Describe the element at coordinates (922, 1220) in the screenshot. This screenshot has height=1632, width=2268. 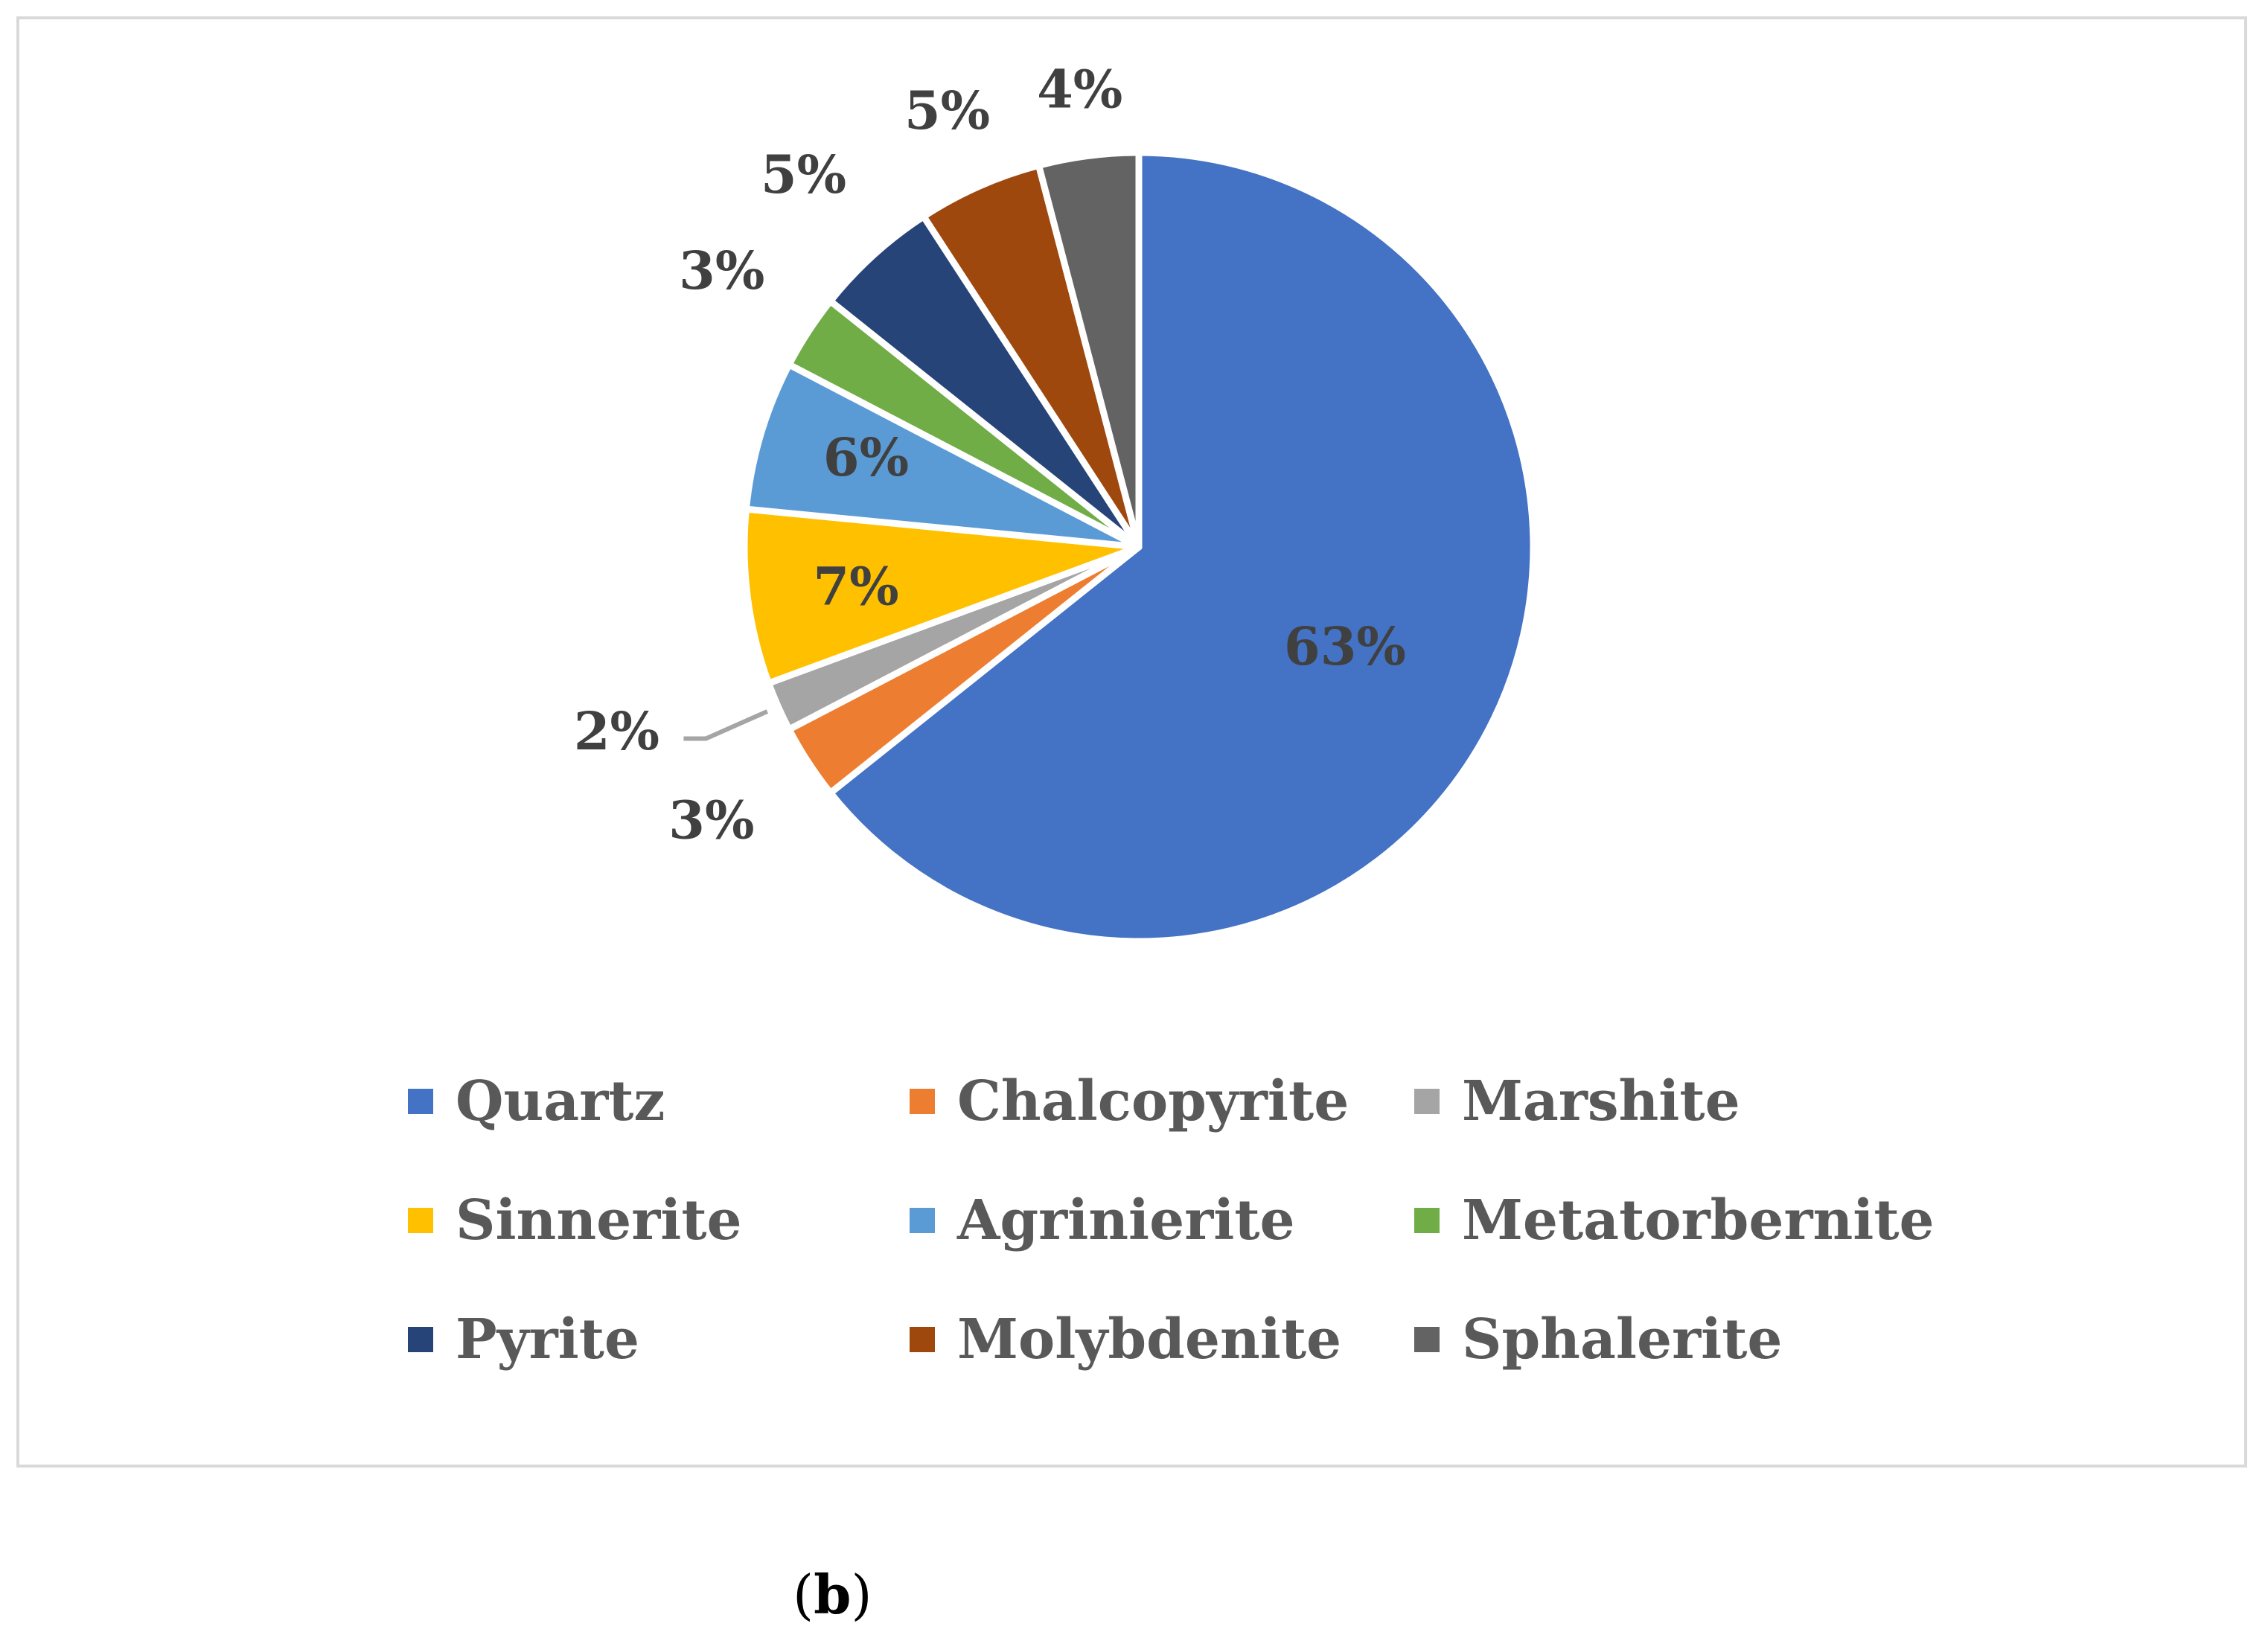
I see `legend-swatch-agrinierite` at that location.